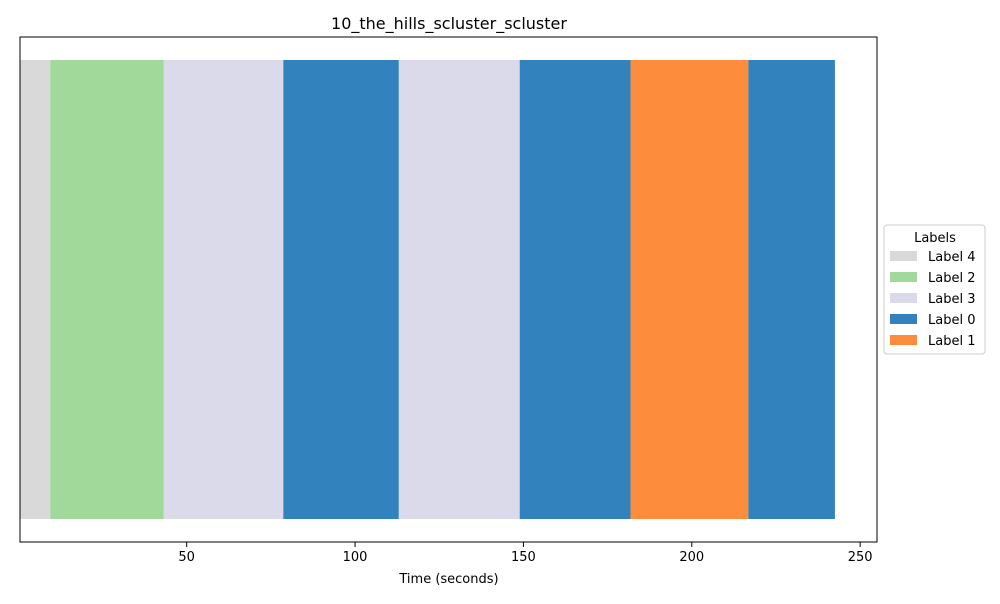  Describe the element at coordinates (860, 557) in the screenshot. I see `x-tick-label: 250` at that location.